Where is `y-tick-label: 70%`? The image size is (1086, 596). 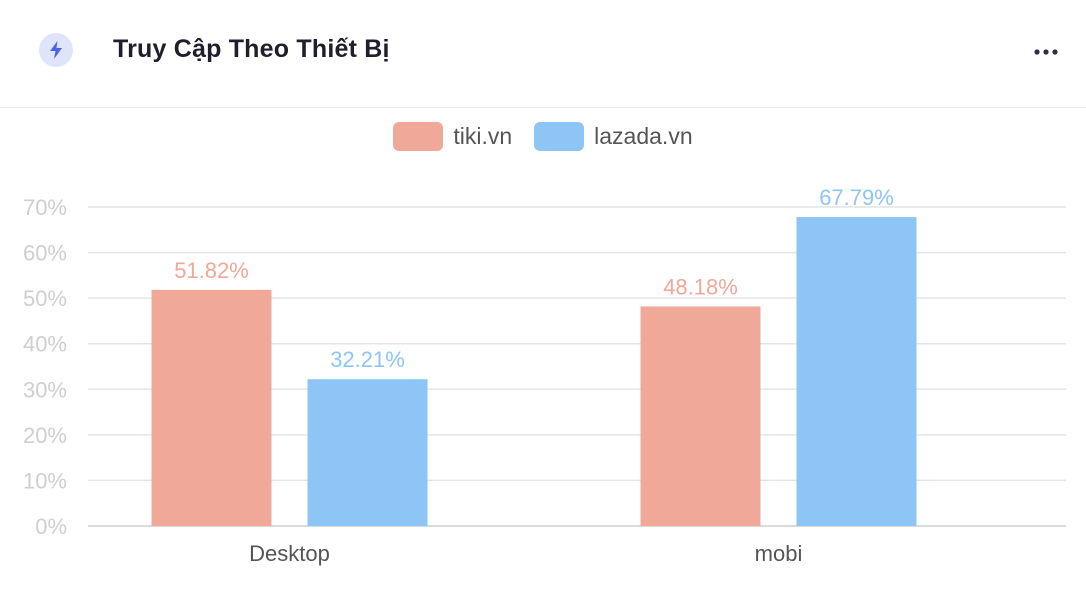
y-tick-label: 70% is located at coordinates (45, 207).